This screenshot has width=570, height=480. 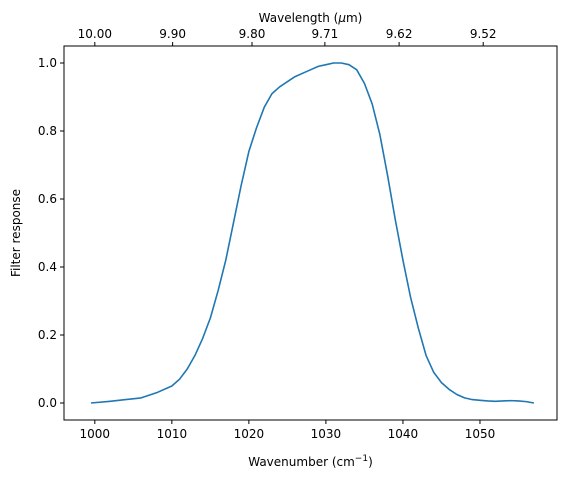 What do you see at coordinates (47, 403) in the screenshot?
I see `y-tick-label: 0.0` at bounding box center [47, 403].